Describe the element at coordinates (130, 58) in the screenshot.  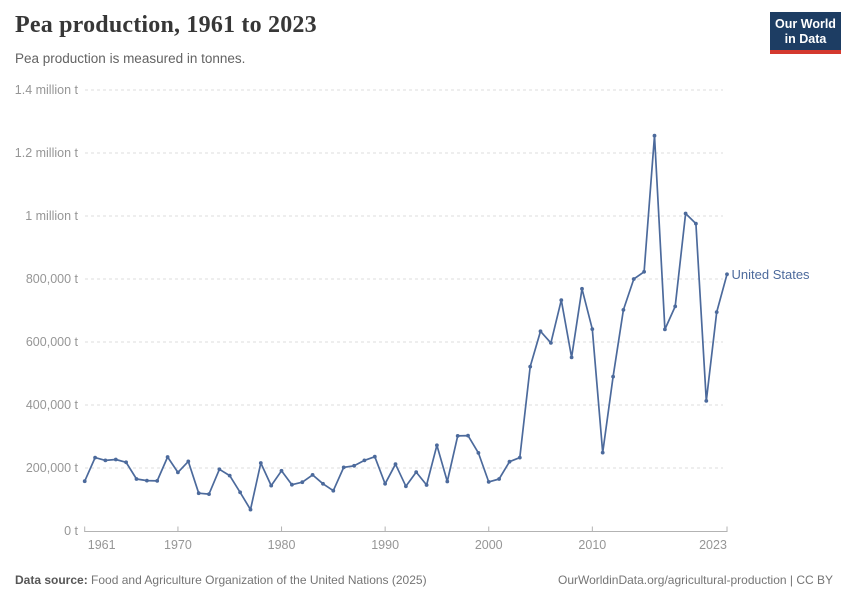
I see `chart-subtitle: Pea production is measured in tonnes.` at that location.